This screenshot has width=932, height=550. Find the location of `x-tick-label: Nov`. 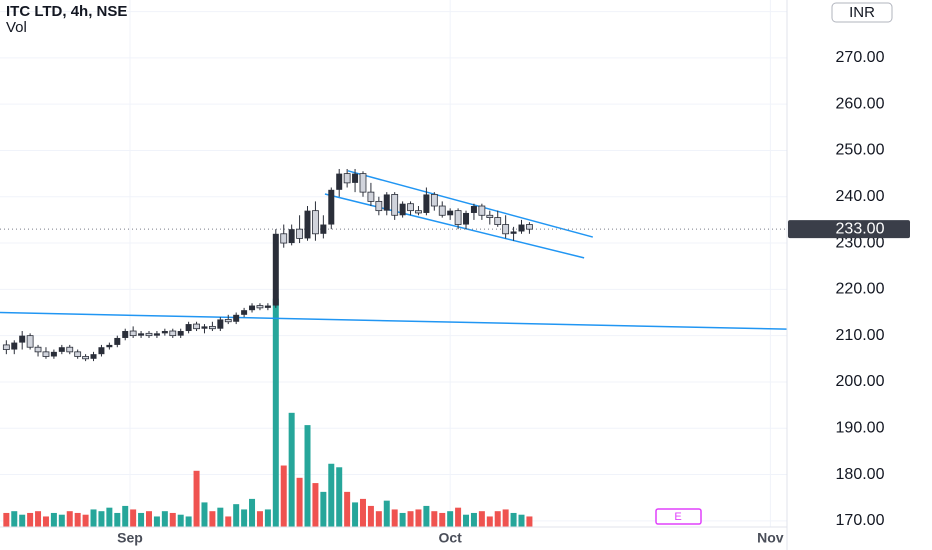

x-tick-label: Nov is located at coordinates (770, 538).